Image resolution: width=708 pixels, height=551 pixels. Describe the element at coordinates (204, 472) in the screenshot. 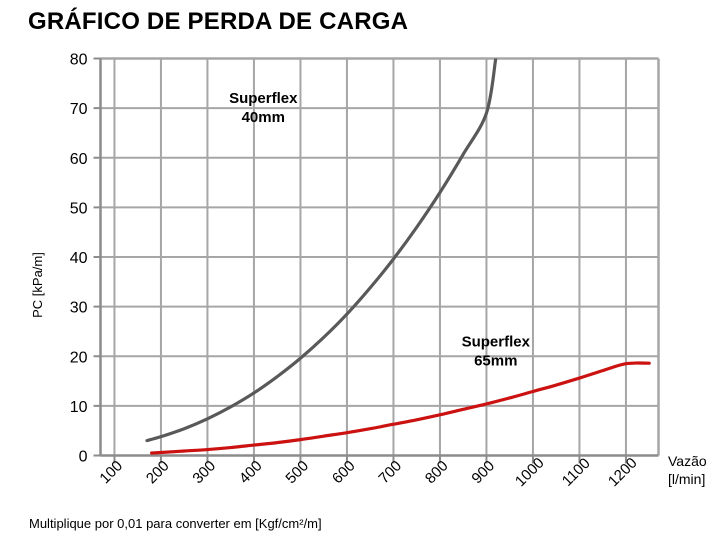

I see `x-axis-tick-label: 300` at that location.